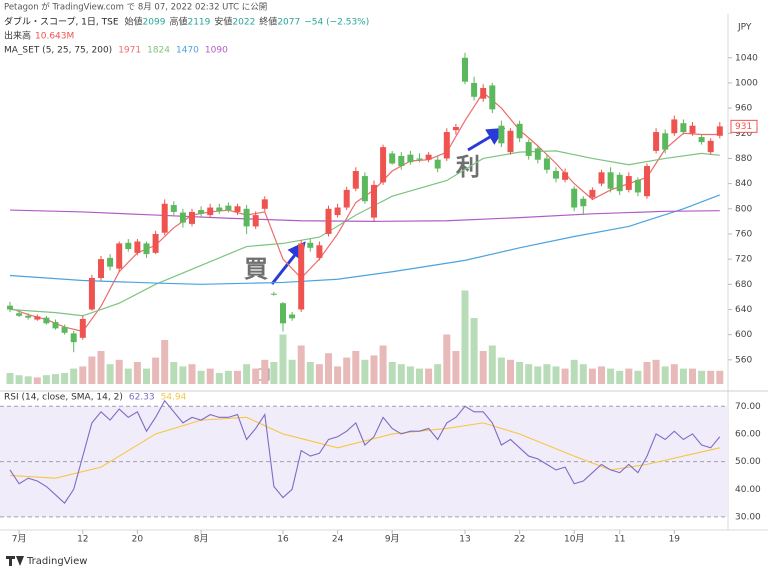  What do you see at coordinates (223, 22) in the screenshot?
I see `quote-label: 安値` at bounding box center [223, 22].